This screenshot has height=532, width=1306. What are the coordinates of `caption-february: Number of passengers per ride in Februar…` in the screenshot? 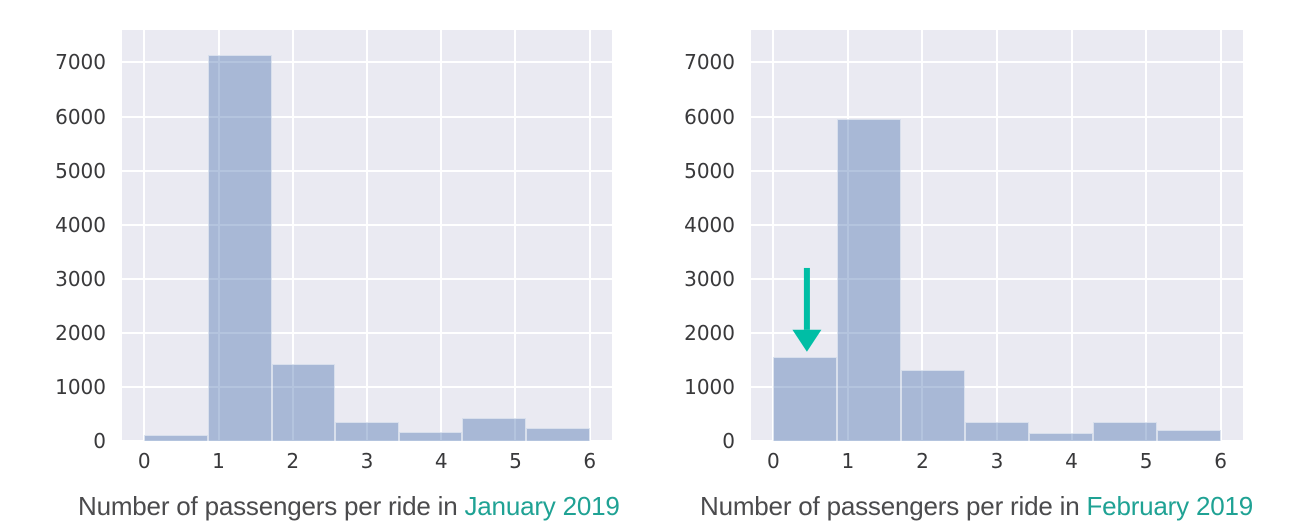 It's located at (976, 506).